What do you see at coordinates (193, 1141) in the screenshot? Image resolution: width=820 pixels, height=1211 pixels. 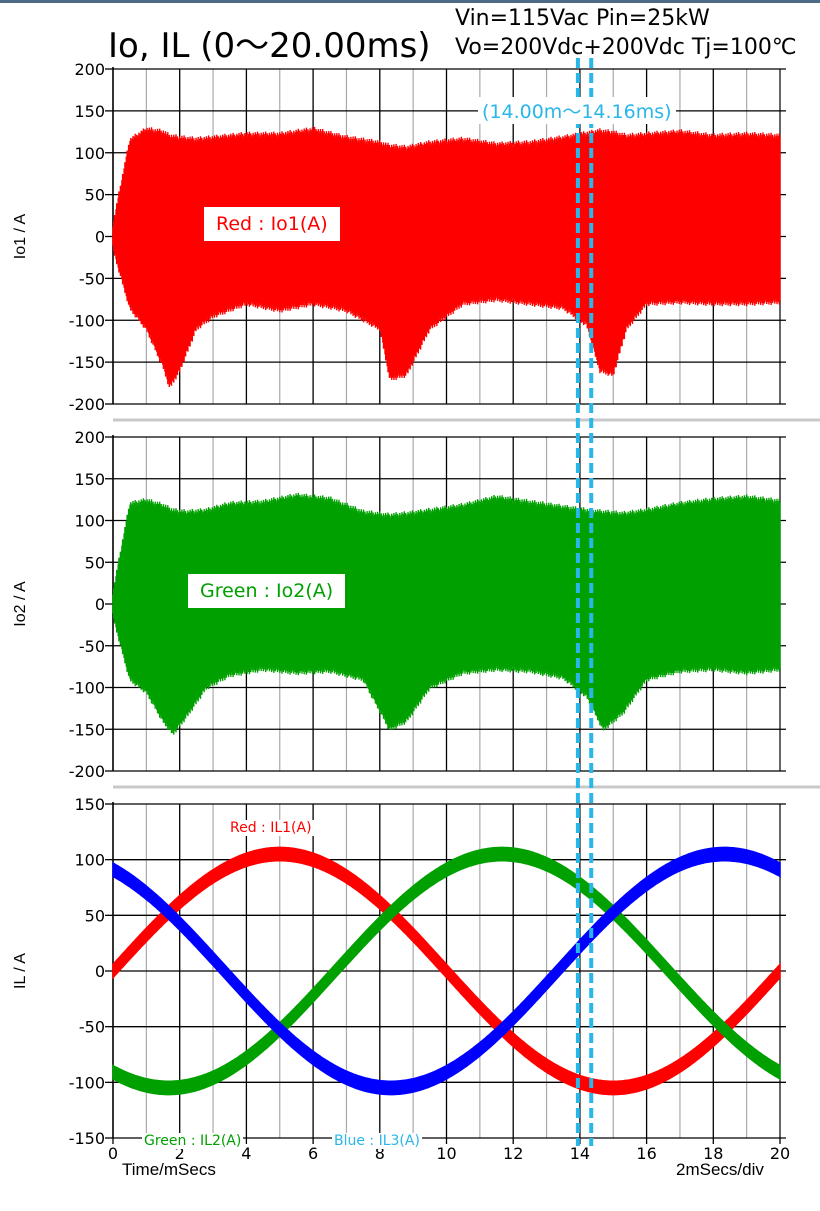 I see `il2-legend-label: Green : IL2(A)` at bounding box center [193, 1141].